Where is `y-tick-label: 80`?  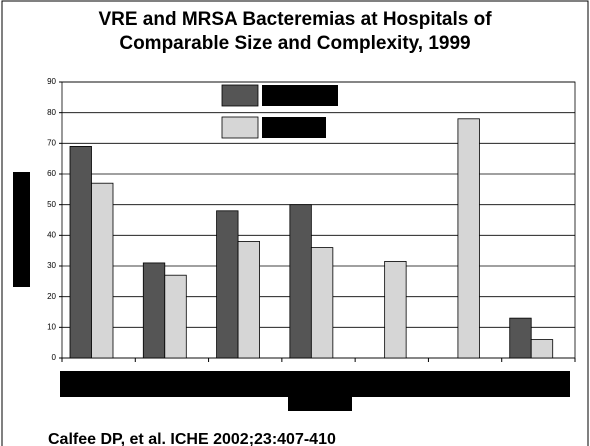
y-tick-label: 80 is located at coordinates (51, 112).